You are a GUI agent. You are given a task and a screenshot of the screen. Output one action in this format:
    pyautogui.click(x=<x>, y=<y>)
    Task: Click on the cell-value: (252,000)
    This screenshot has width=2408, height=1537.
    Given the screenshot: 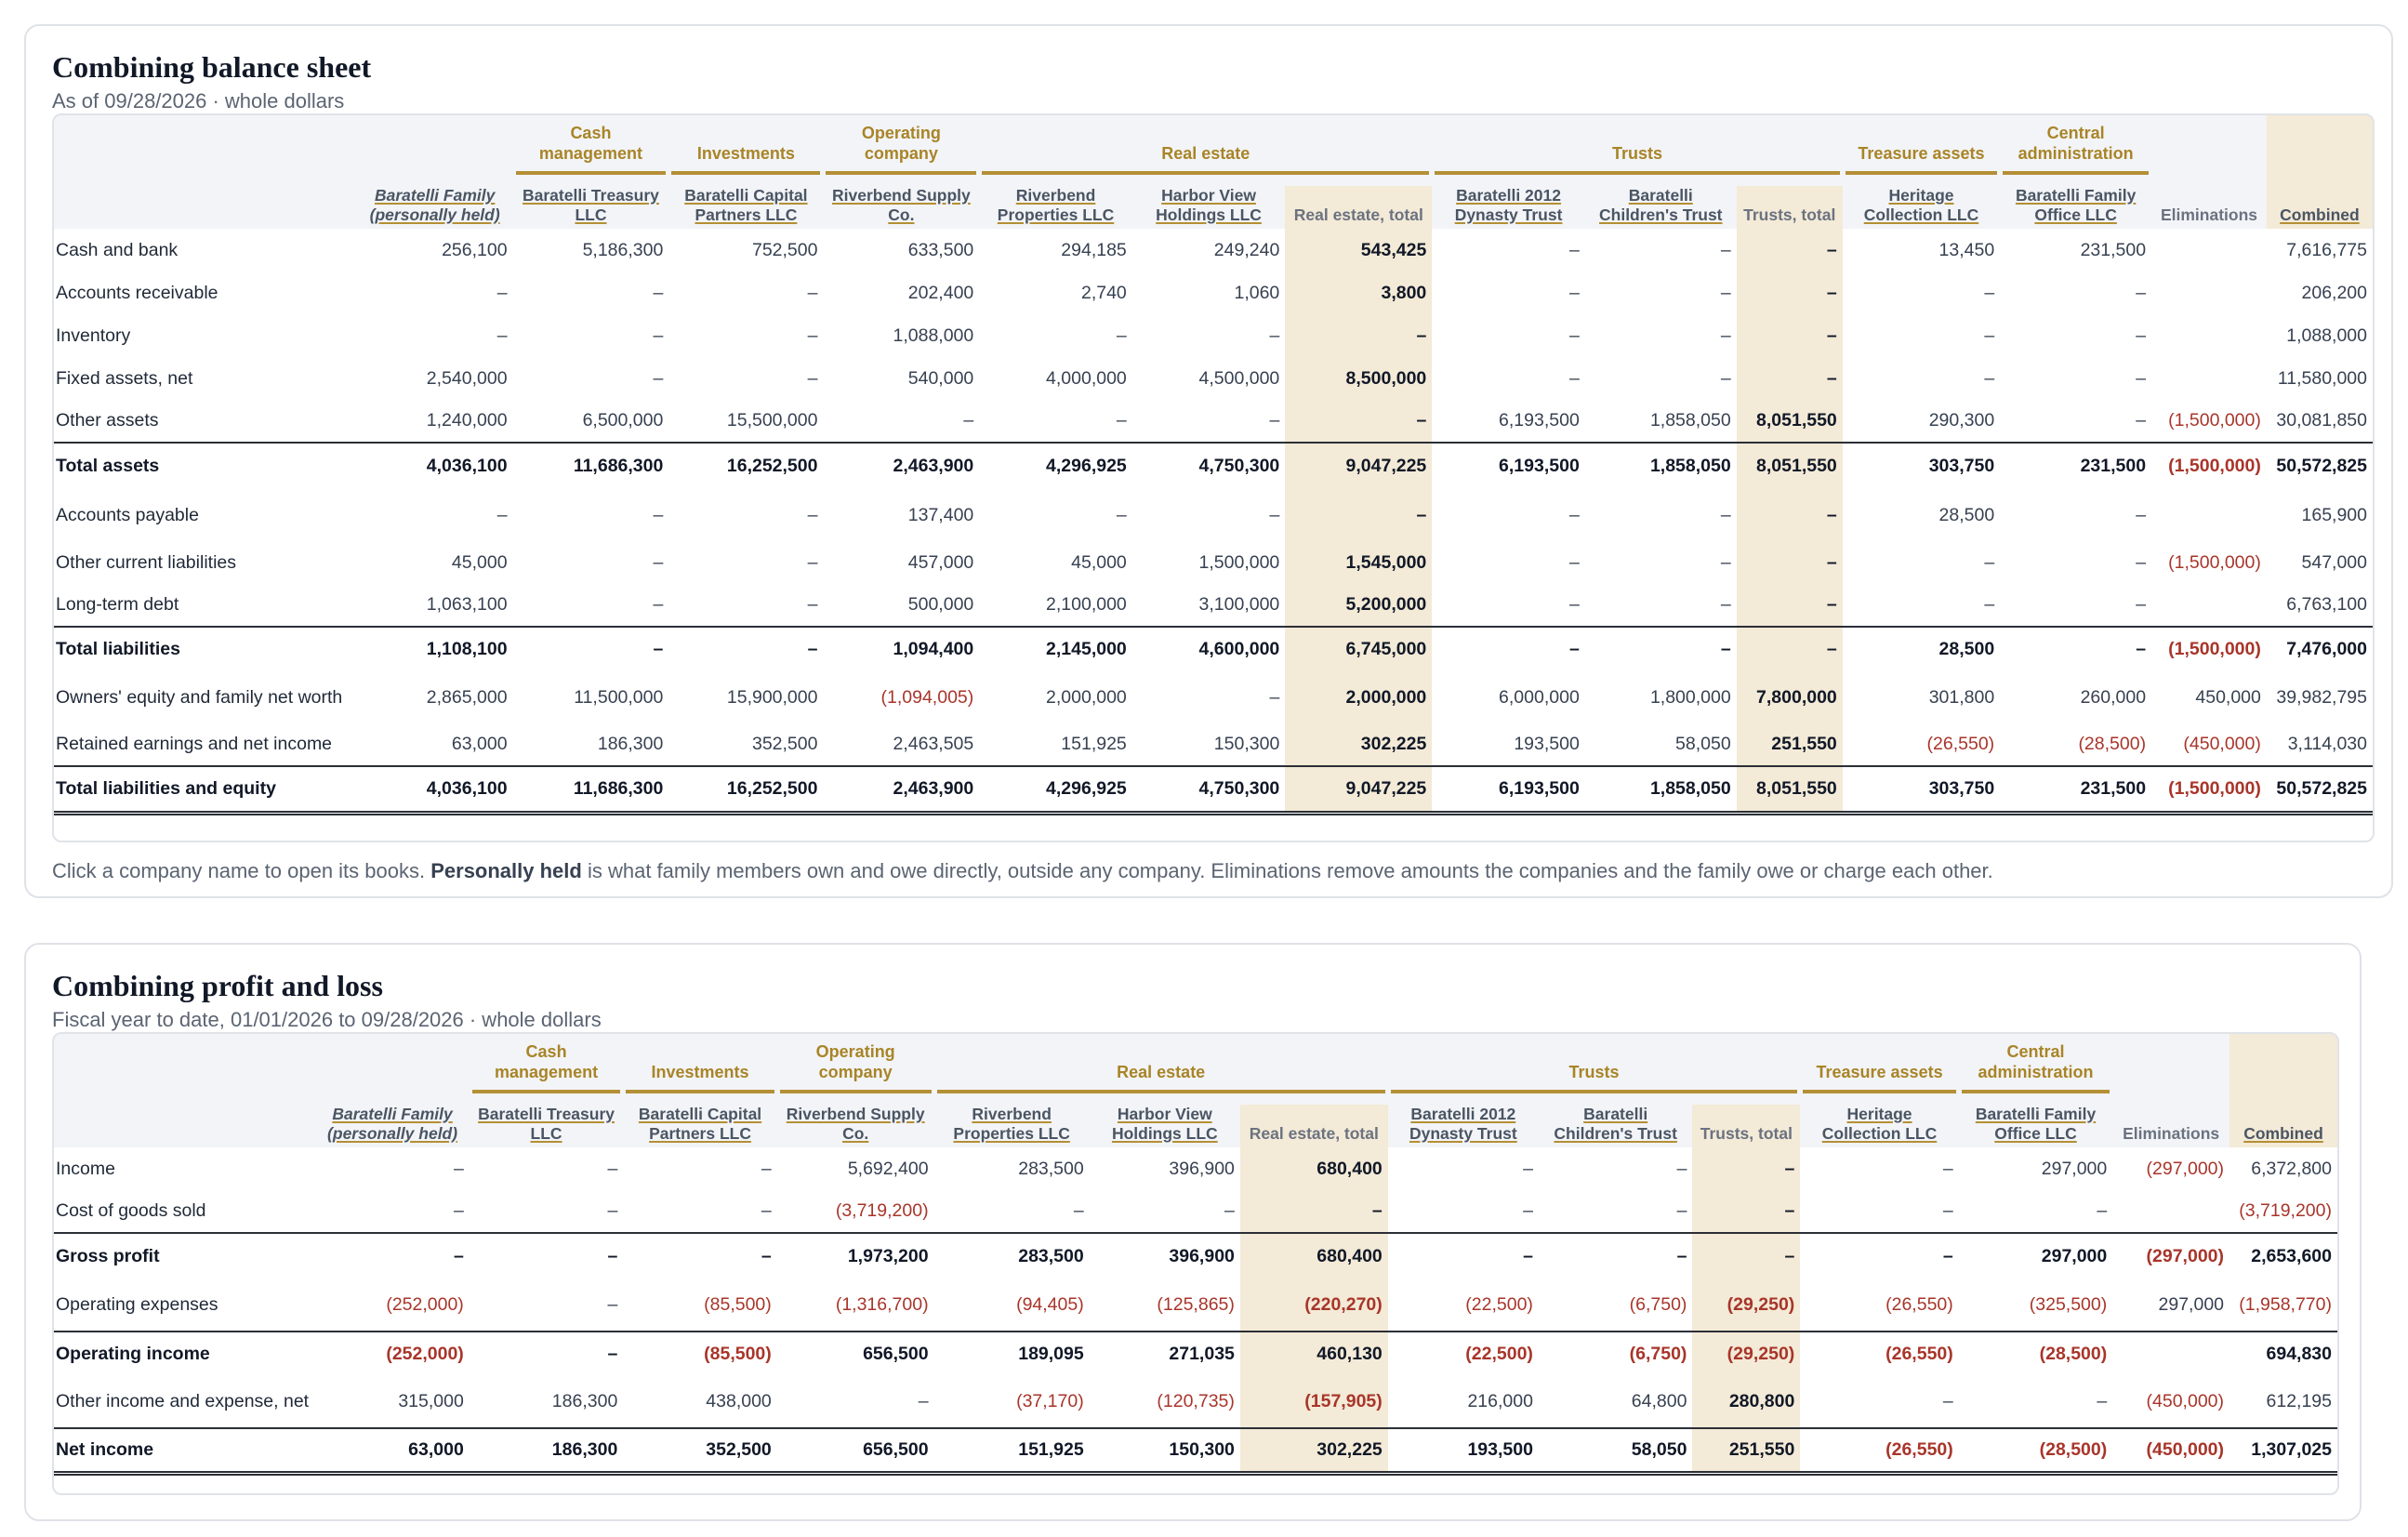 What is the action you would take?
    pyautogui.click(x=425, y=1304)
    